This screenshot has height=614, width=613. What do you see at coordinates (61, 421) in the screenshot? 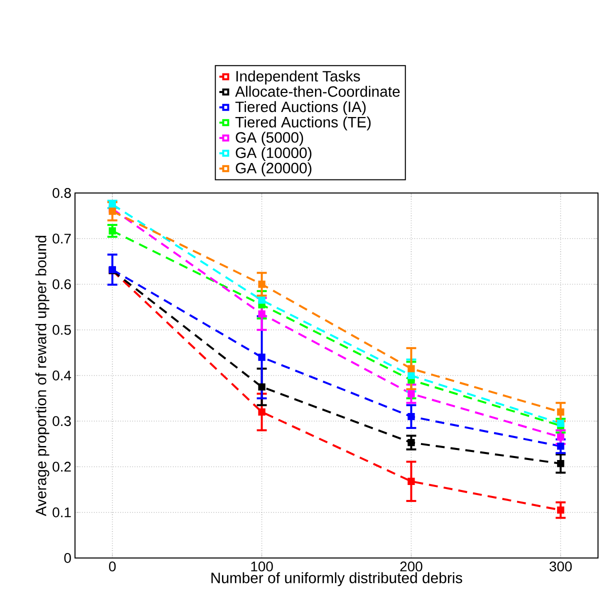
I see `y-tick-label: 0.3` at bounding box center [61, 421].